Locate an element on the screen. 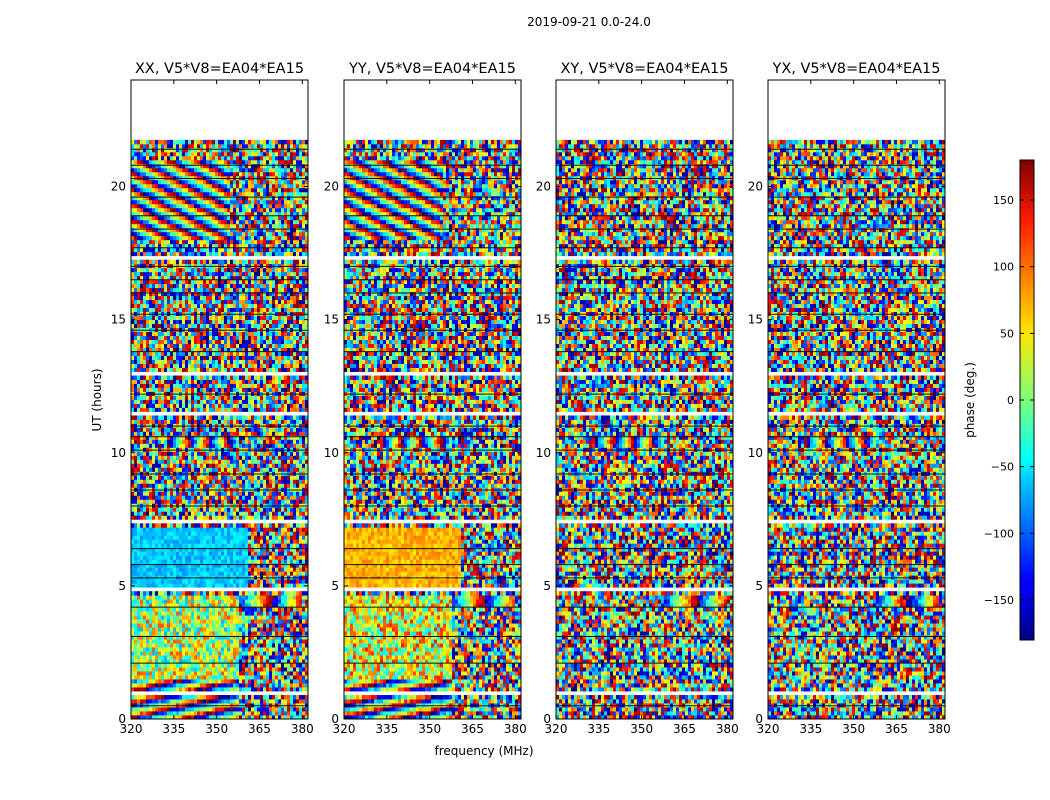 Image resolution: width=1050 pixels, height=800 pixels. colorbar-ticks: 150 100 50 0 −50 −100 −150 is located at coordinates (1009, 400).